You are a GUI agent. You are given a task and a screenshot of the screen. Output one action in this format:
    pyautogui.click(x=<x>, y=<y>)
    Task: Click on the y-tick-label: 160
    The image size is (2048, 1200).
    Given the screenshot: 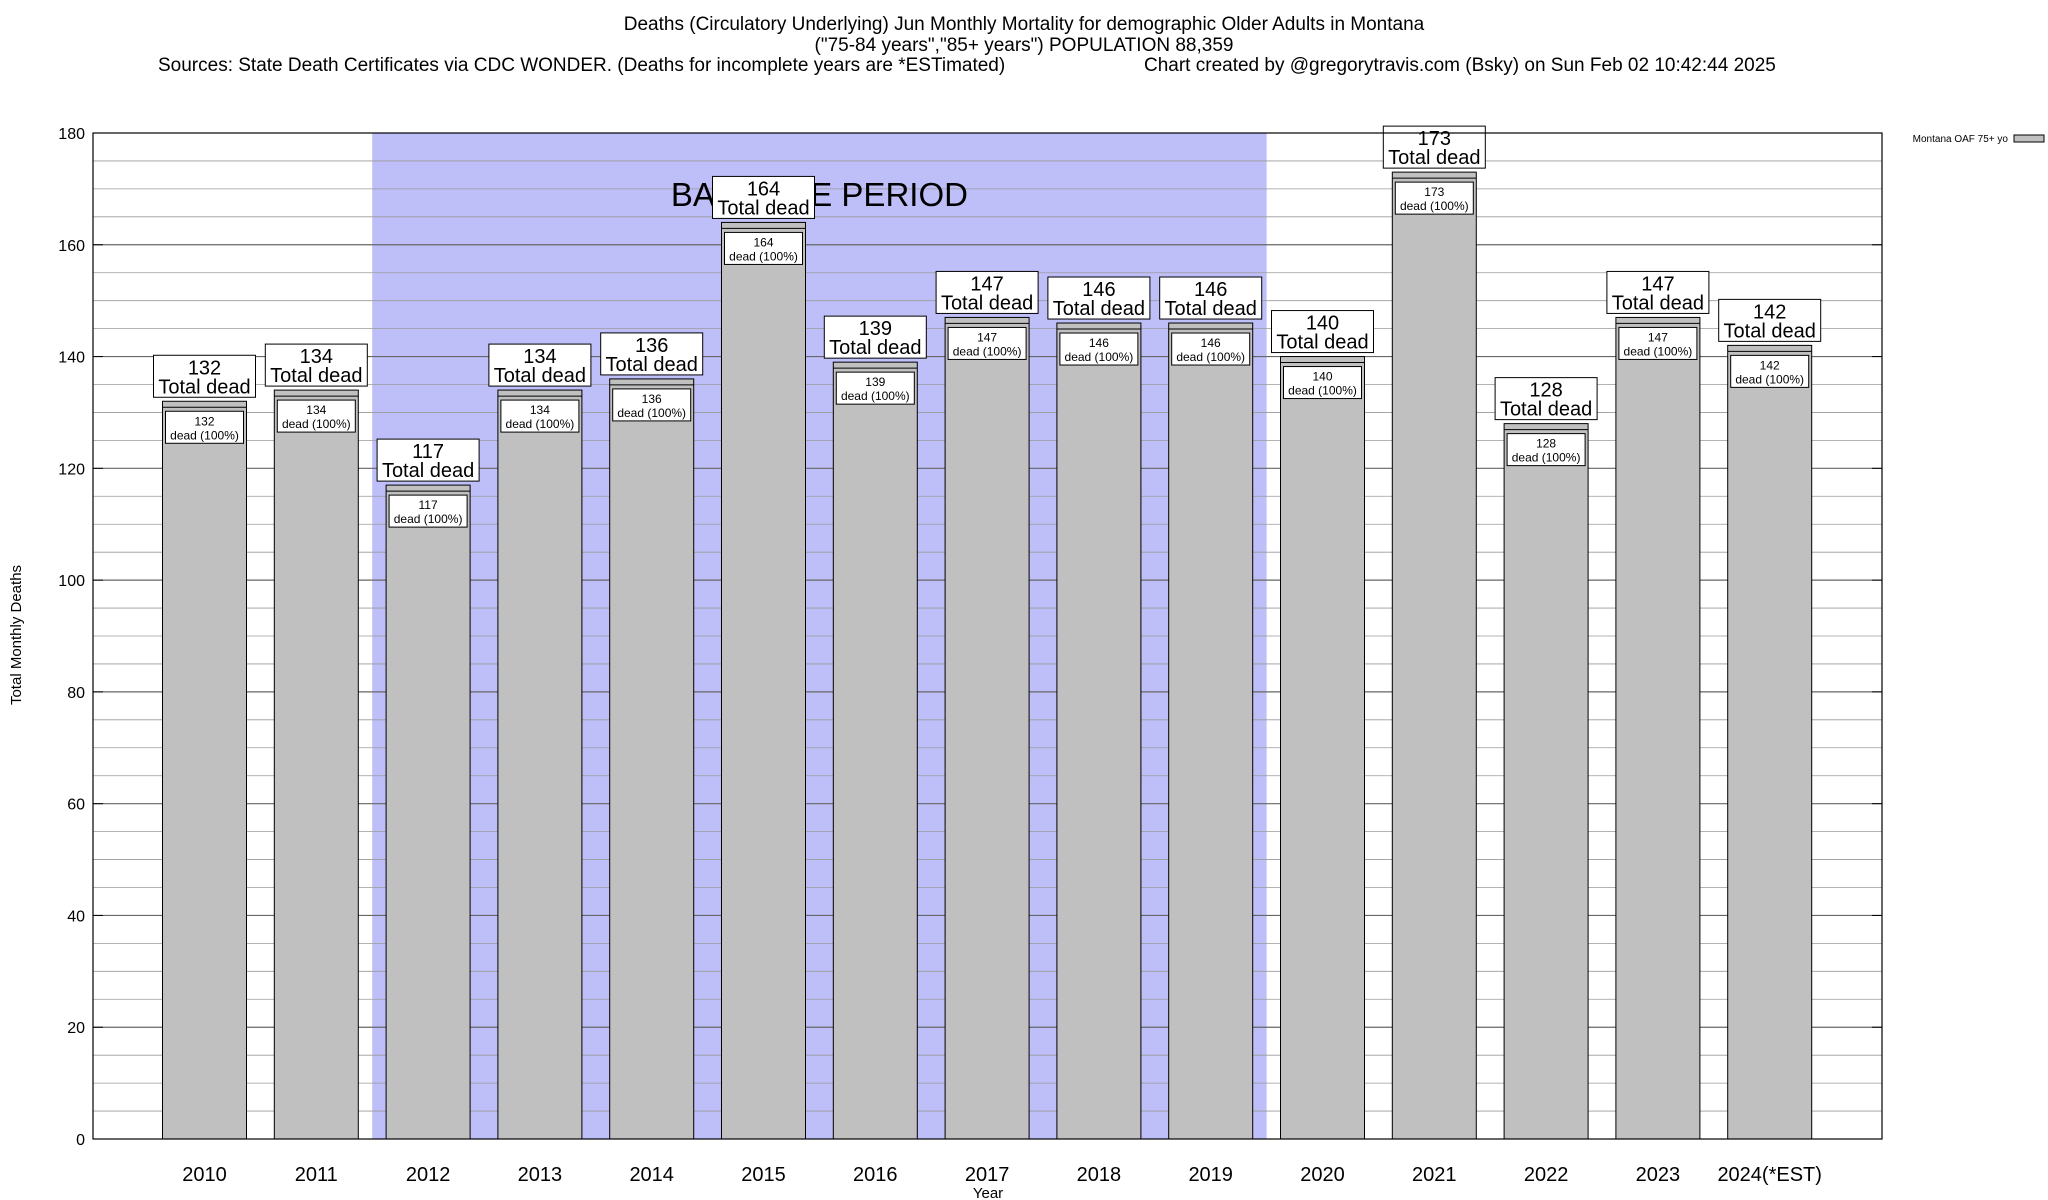 What is the action you would take?
    pyautogui.click(x=71, y=246)
    